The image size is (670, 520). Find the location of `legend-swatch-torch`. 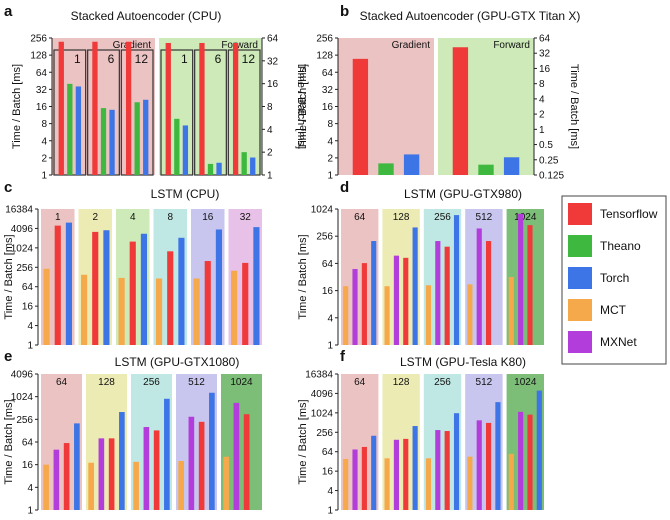

legend-swatch-torch is located at coordinates (580, 278).